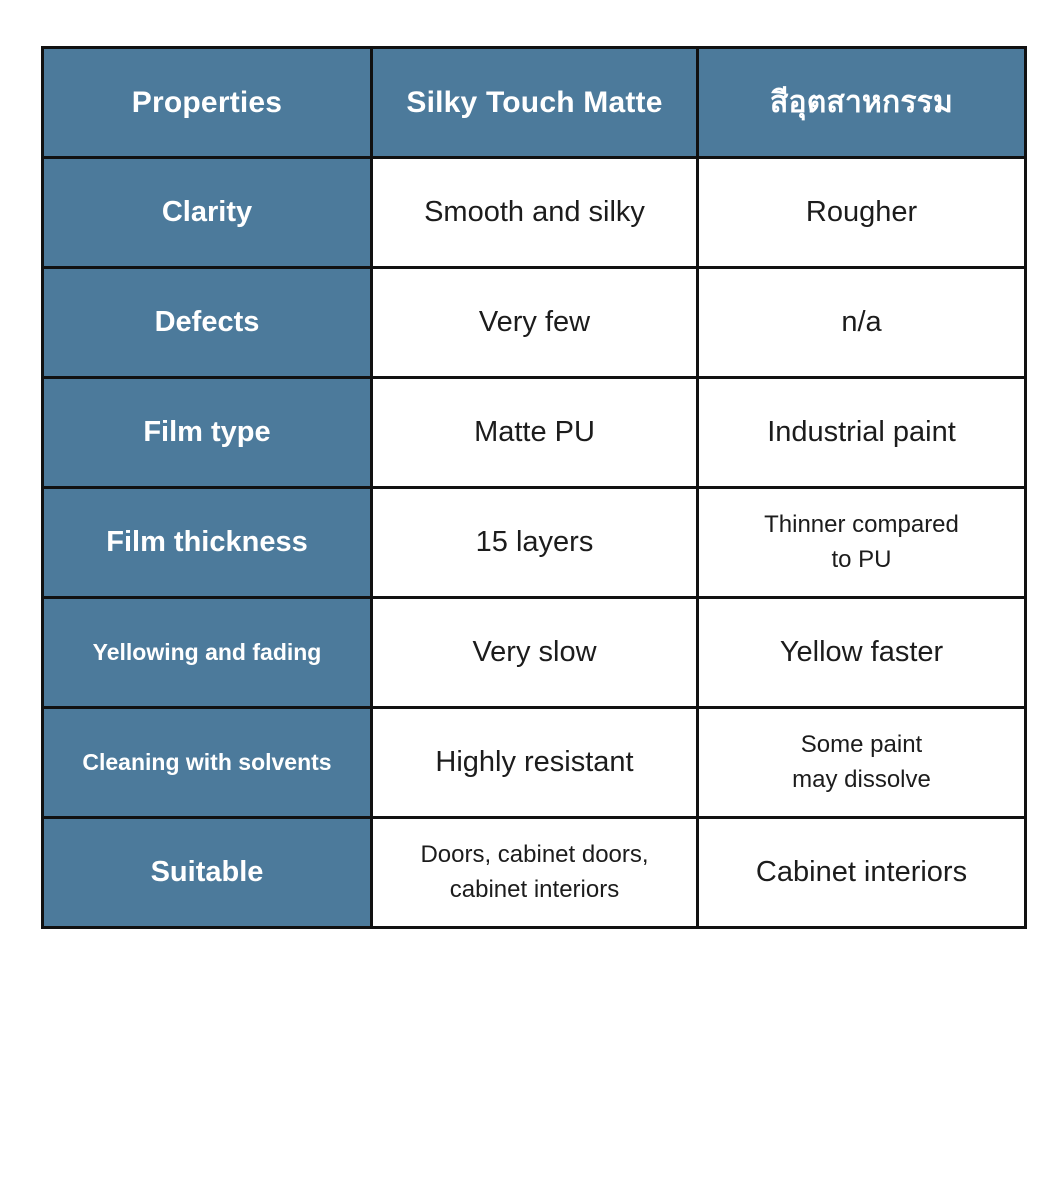  Describe the element at coordinates (207, 212) in the screenshot. I see `row-label-clarity: Clarity` at that location.